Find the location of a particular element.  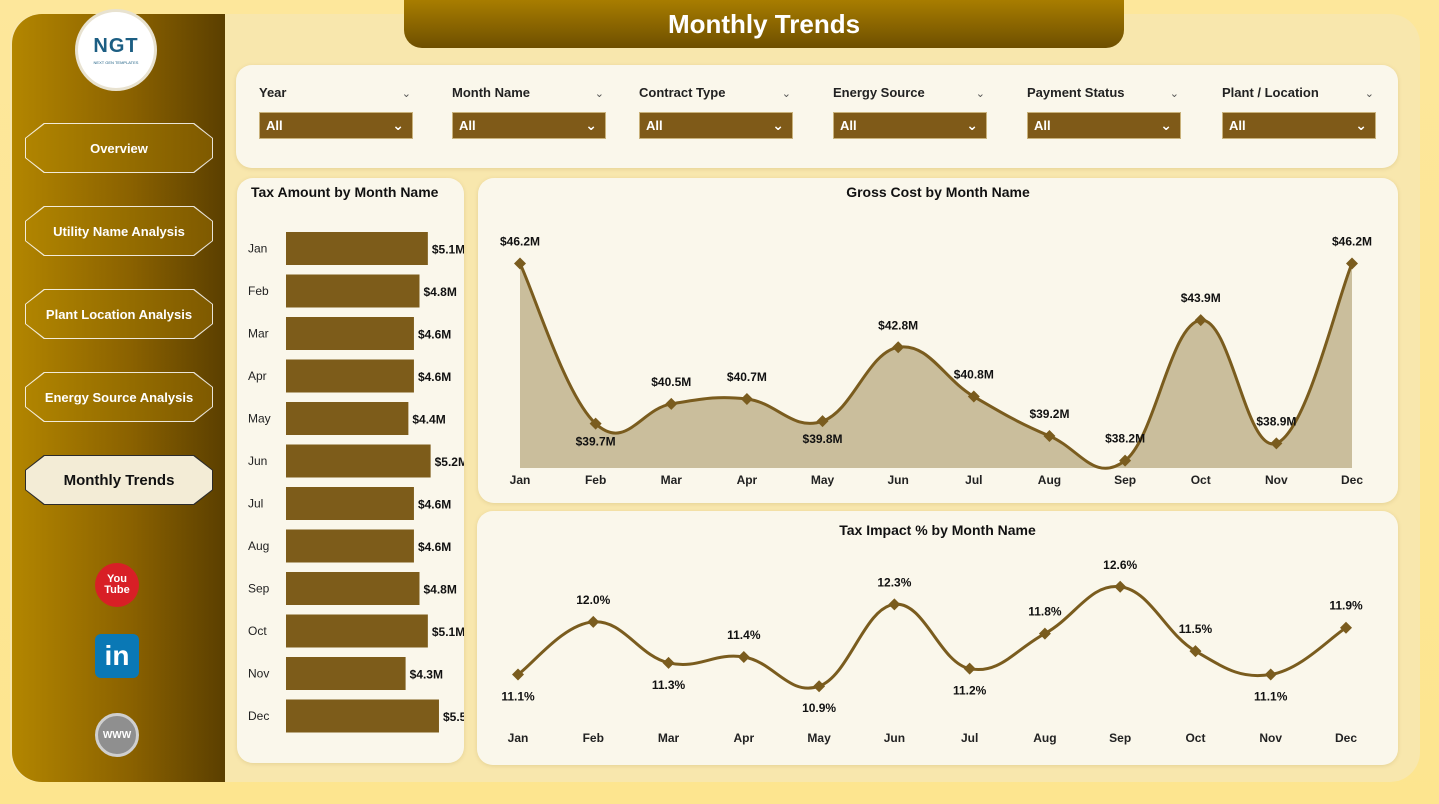

filter-month-name-value: All is located at coordinates (467, 125).